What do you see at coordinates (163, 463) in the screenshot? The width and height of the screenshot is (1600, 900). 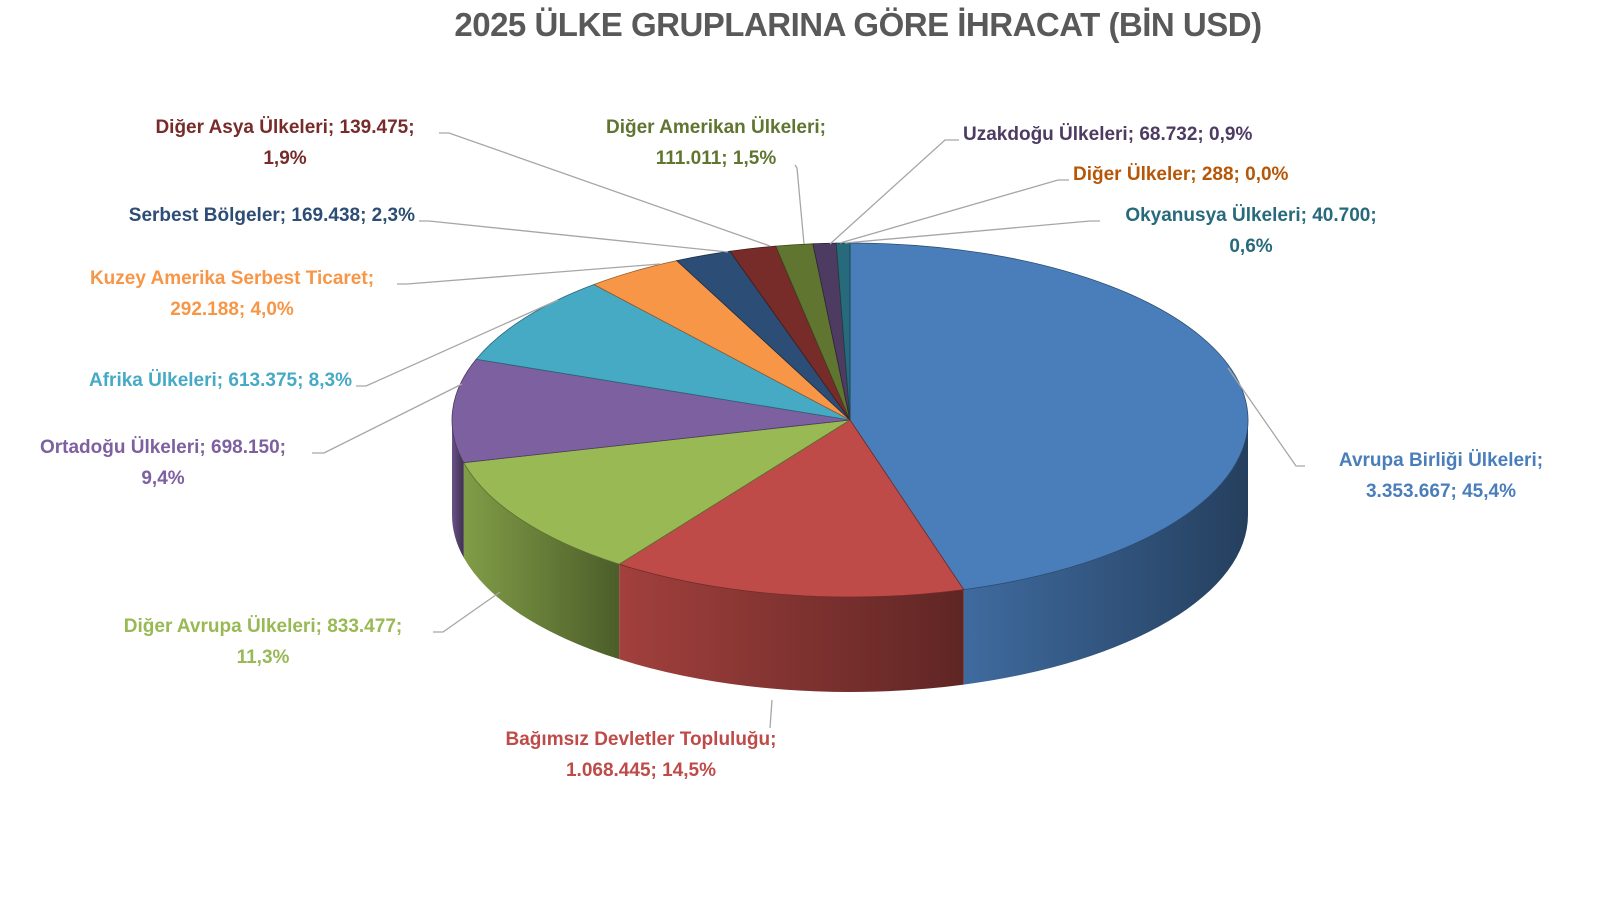 I see `data-label-ortado-u-lkeleri: Ortadoğu Ülkeleri; 698.150; 9,4%` at bounding box center [163, 463].